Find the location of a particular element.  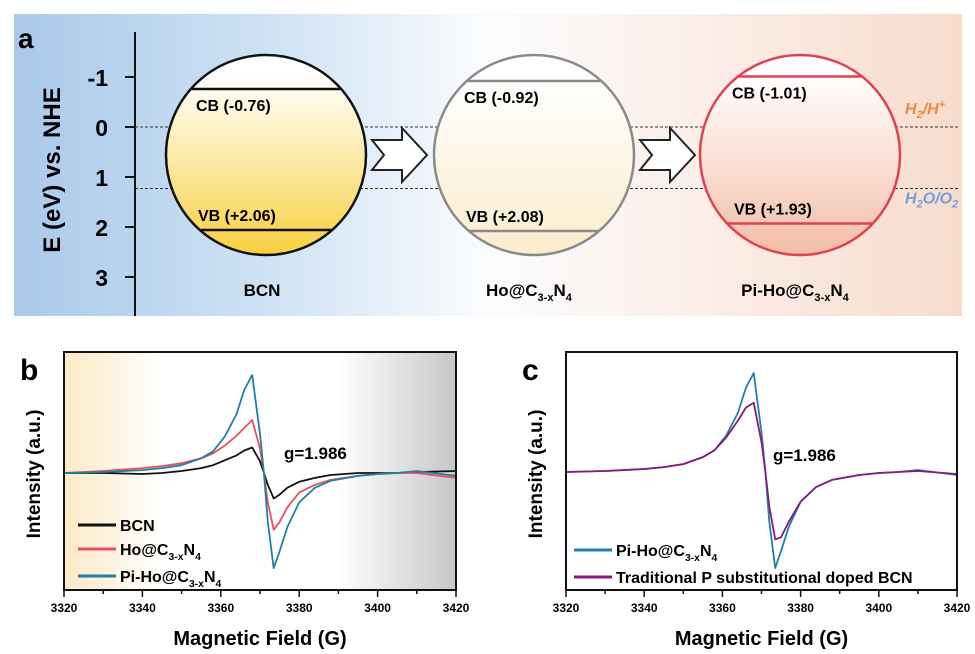

band-diagram-2: CB (-1.01) VB (+1.93) Pi-Ho@C3-xN4 is located at coordinates (800, 178).